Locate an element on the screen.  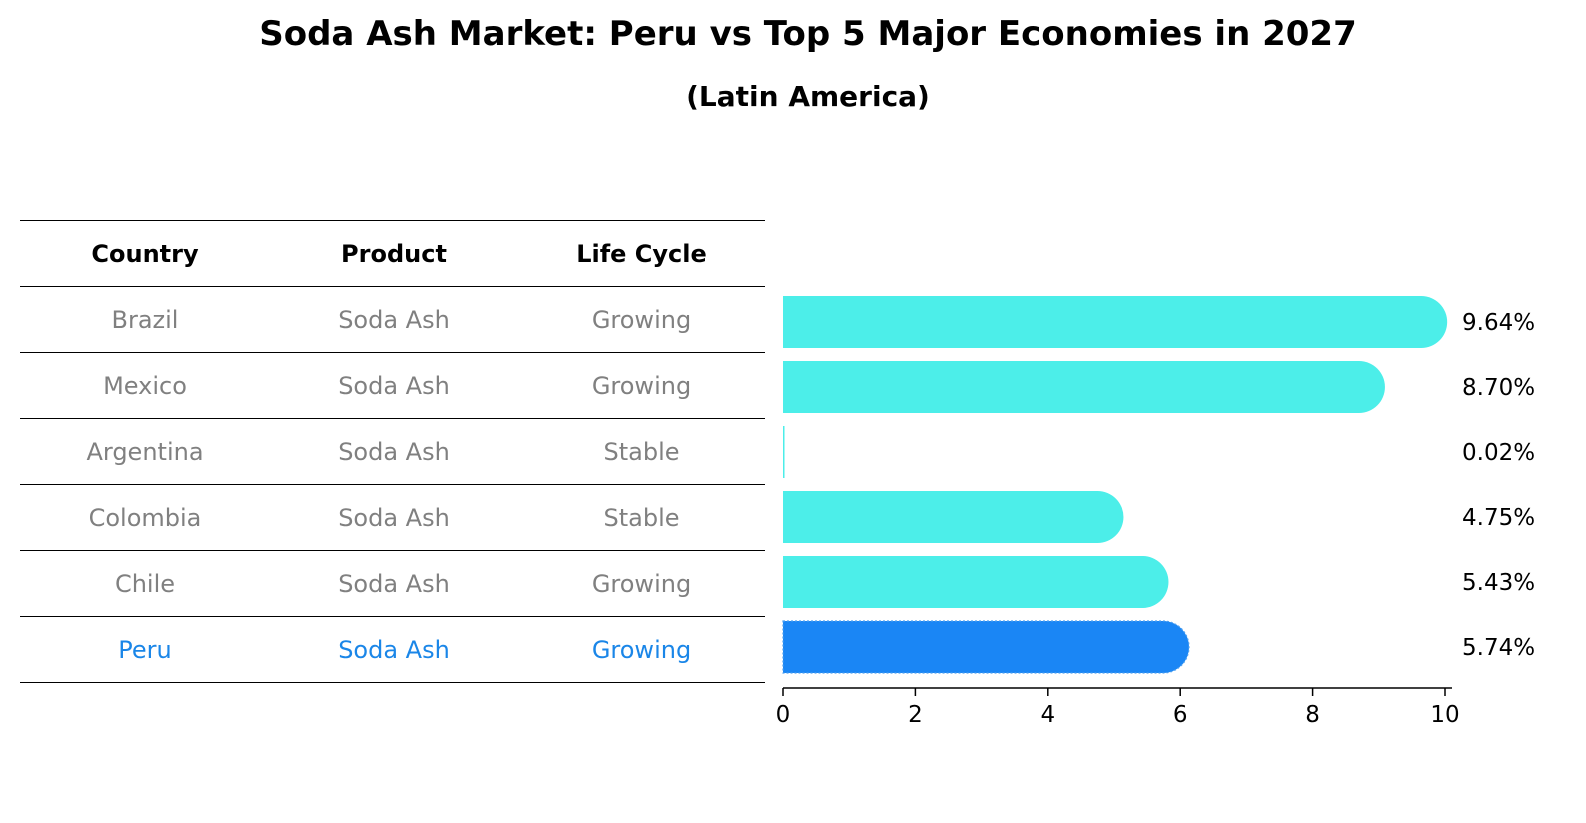
country-cell: Mexico is located at coordinates (145, 385).